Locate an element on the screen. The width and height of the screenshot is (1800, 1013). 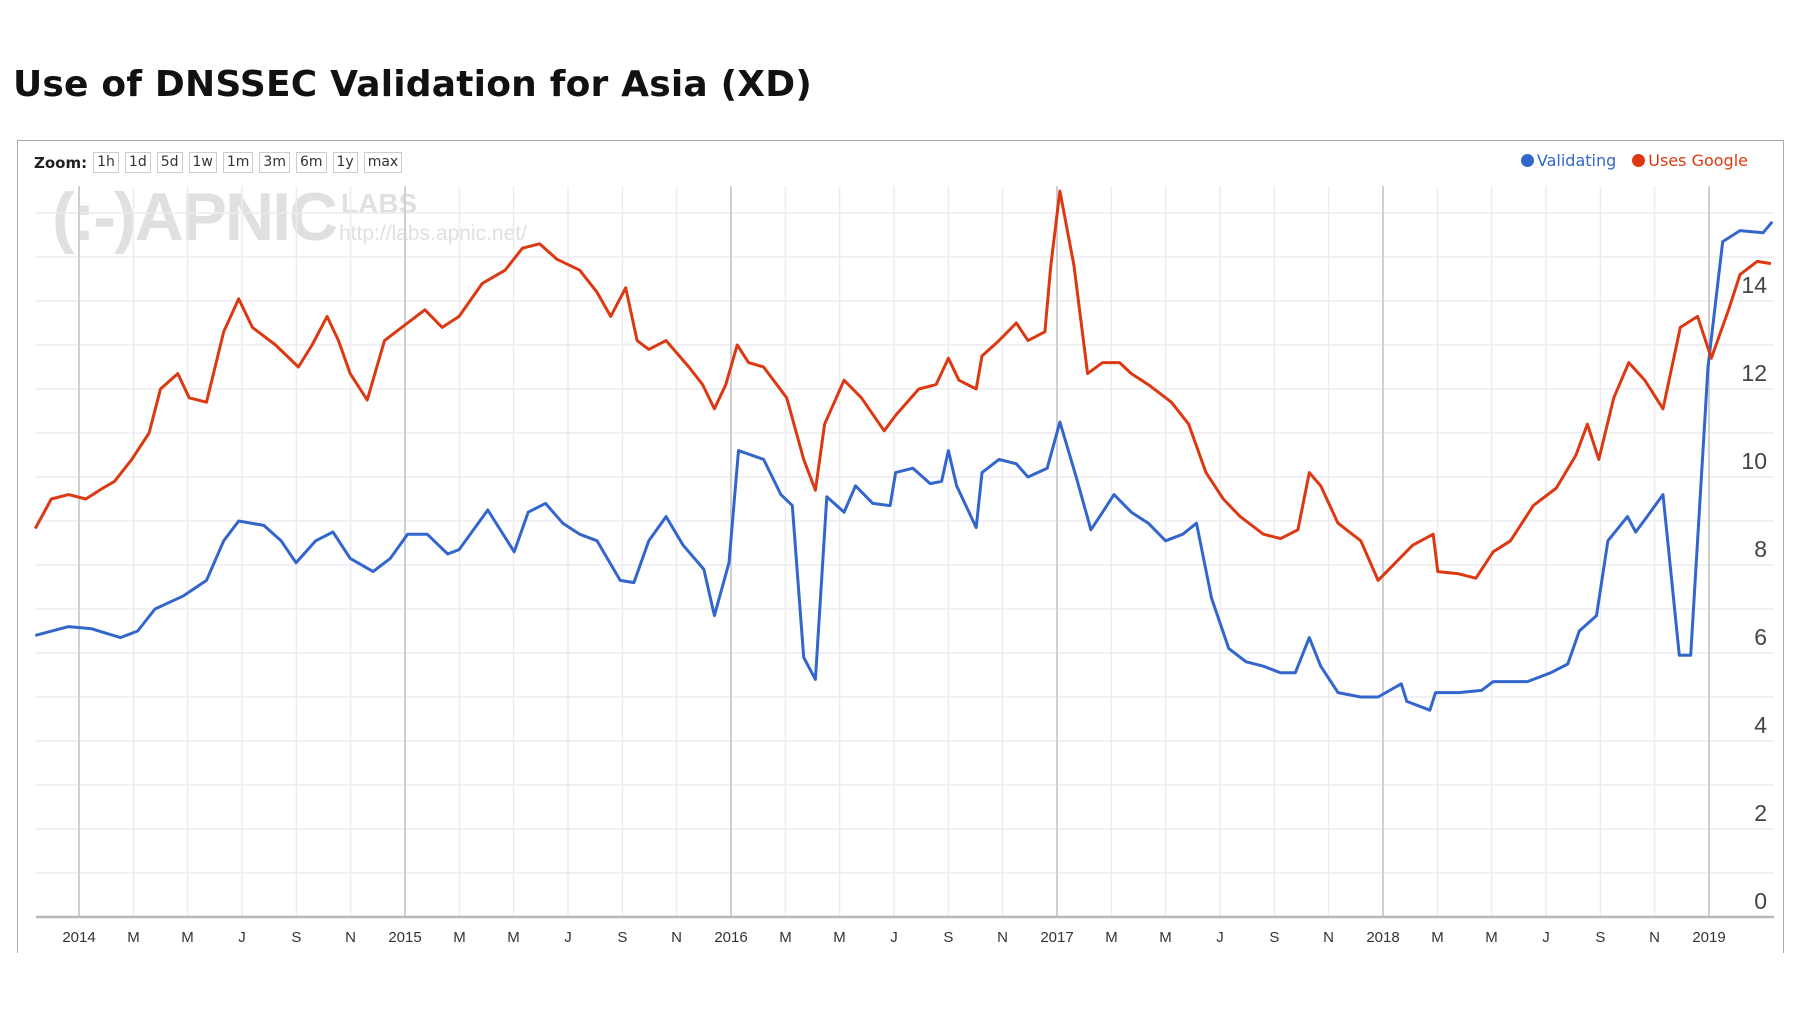
zoom-1m-button: 1m is located at coordinates (238, 162).